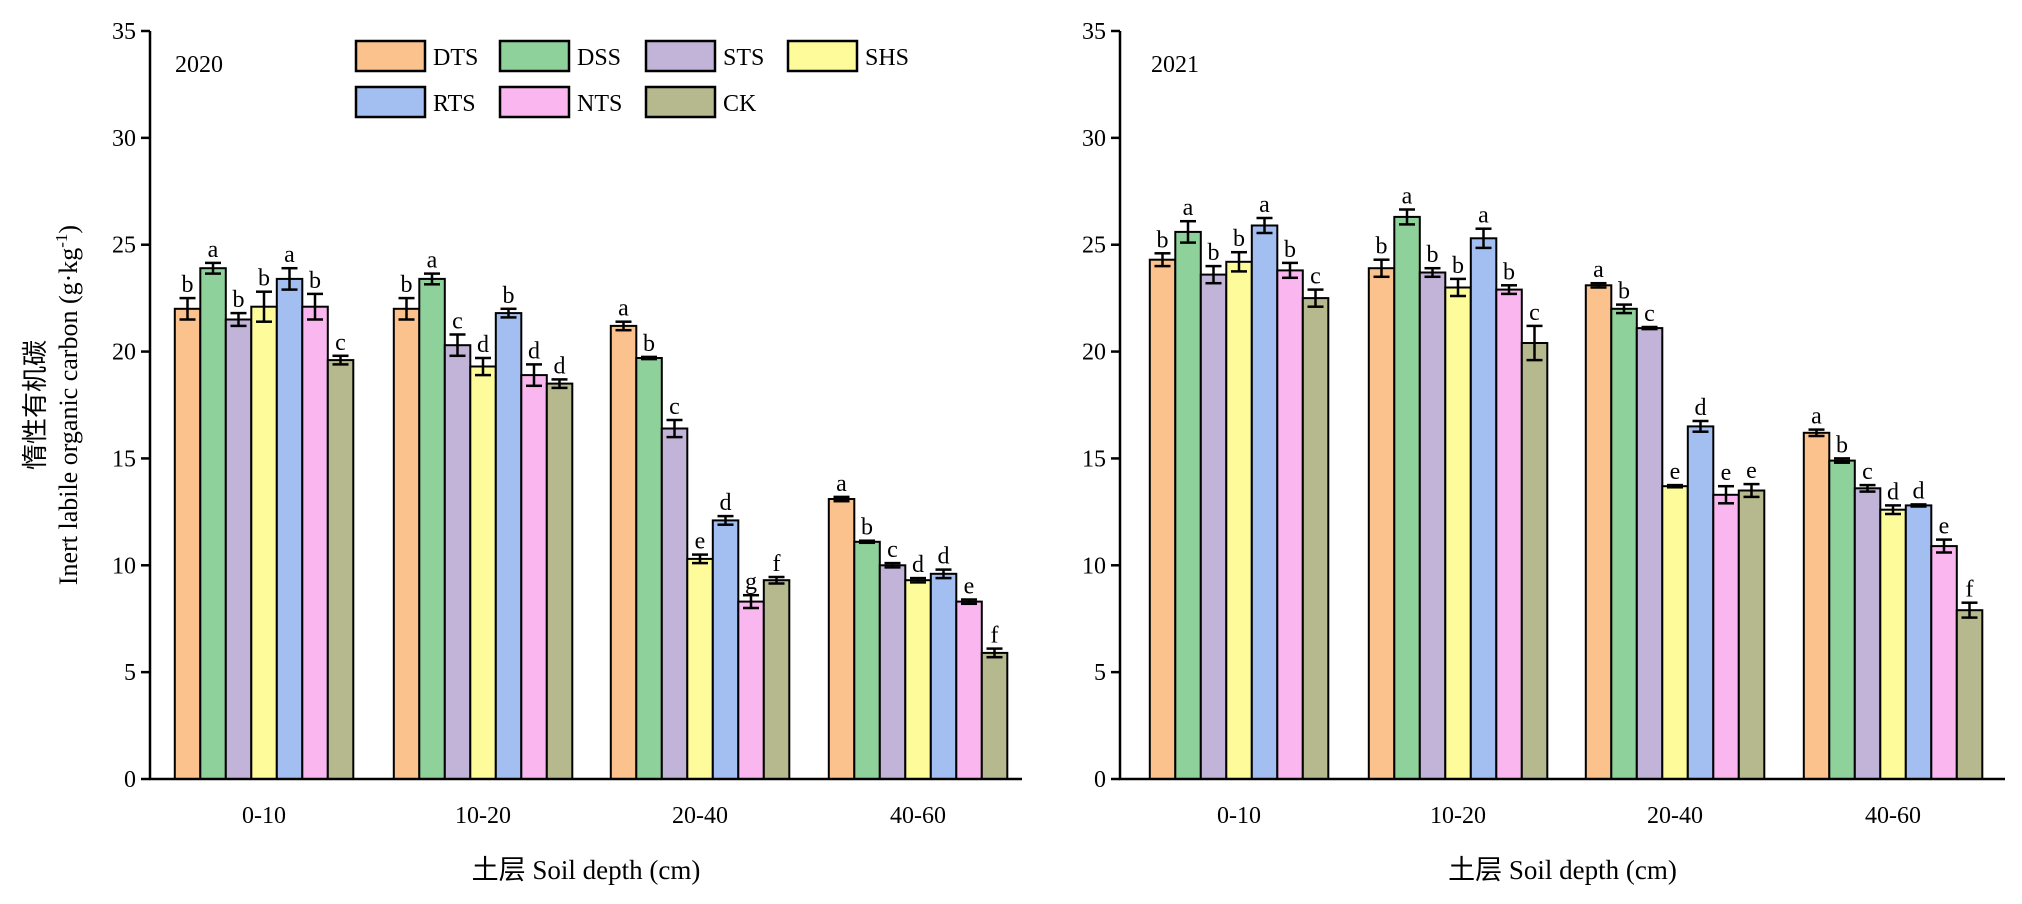  Describe the element at coordinates (457, 322) in the screenshot. I see `significance-letter-STS-10-20: c` at that location.